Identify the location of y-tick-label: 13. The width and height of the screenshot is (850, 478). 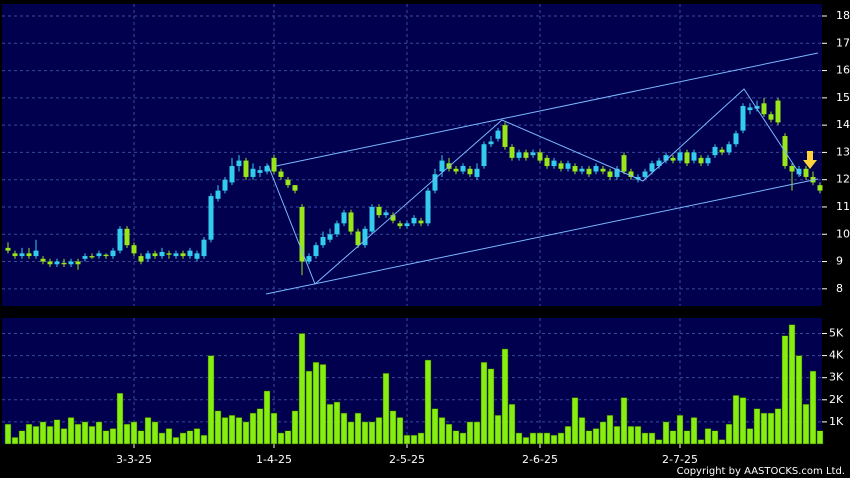
(843, 151).